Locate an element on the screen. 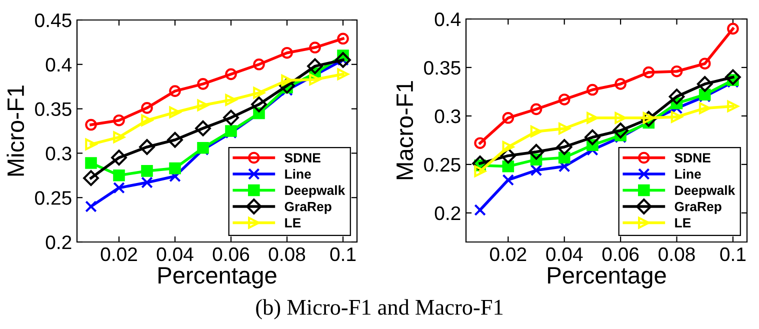 This screenshot has height=329, width=759. y-axis-title: Micro-F1 is located at coordinates (15, 131).